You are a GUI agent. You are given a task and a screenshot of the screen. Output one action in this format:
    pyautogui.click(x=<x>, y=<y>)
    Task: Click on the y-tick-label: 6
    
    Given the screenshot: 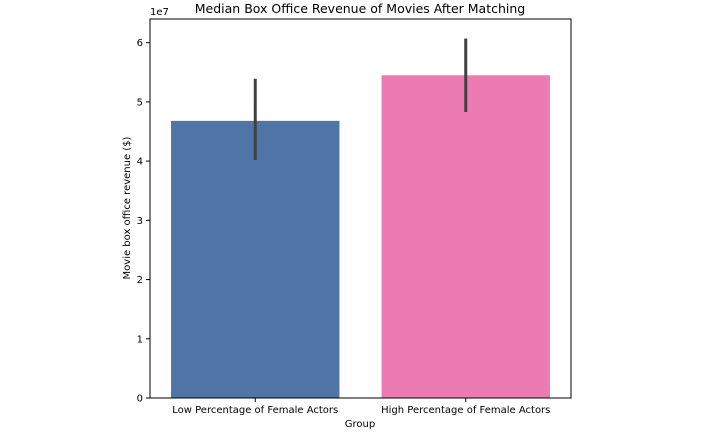 What is the action you would take?
    pyautogui.click(x=140, y=43)
    